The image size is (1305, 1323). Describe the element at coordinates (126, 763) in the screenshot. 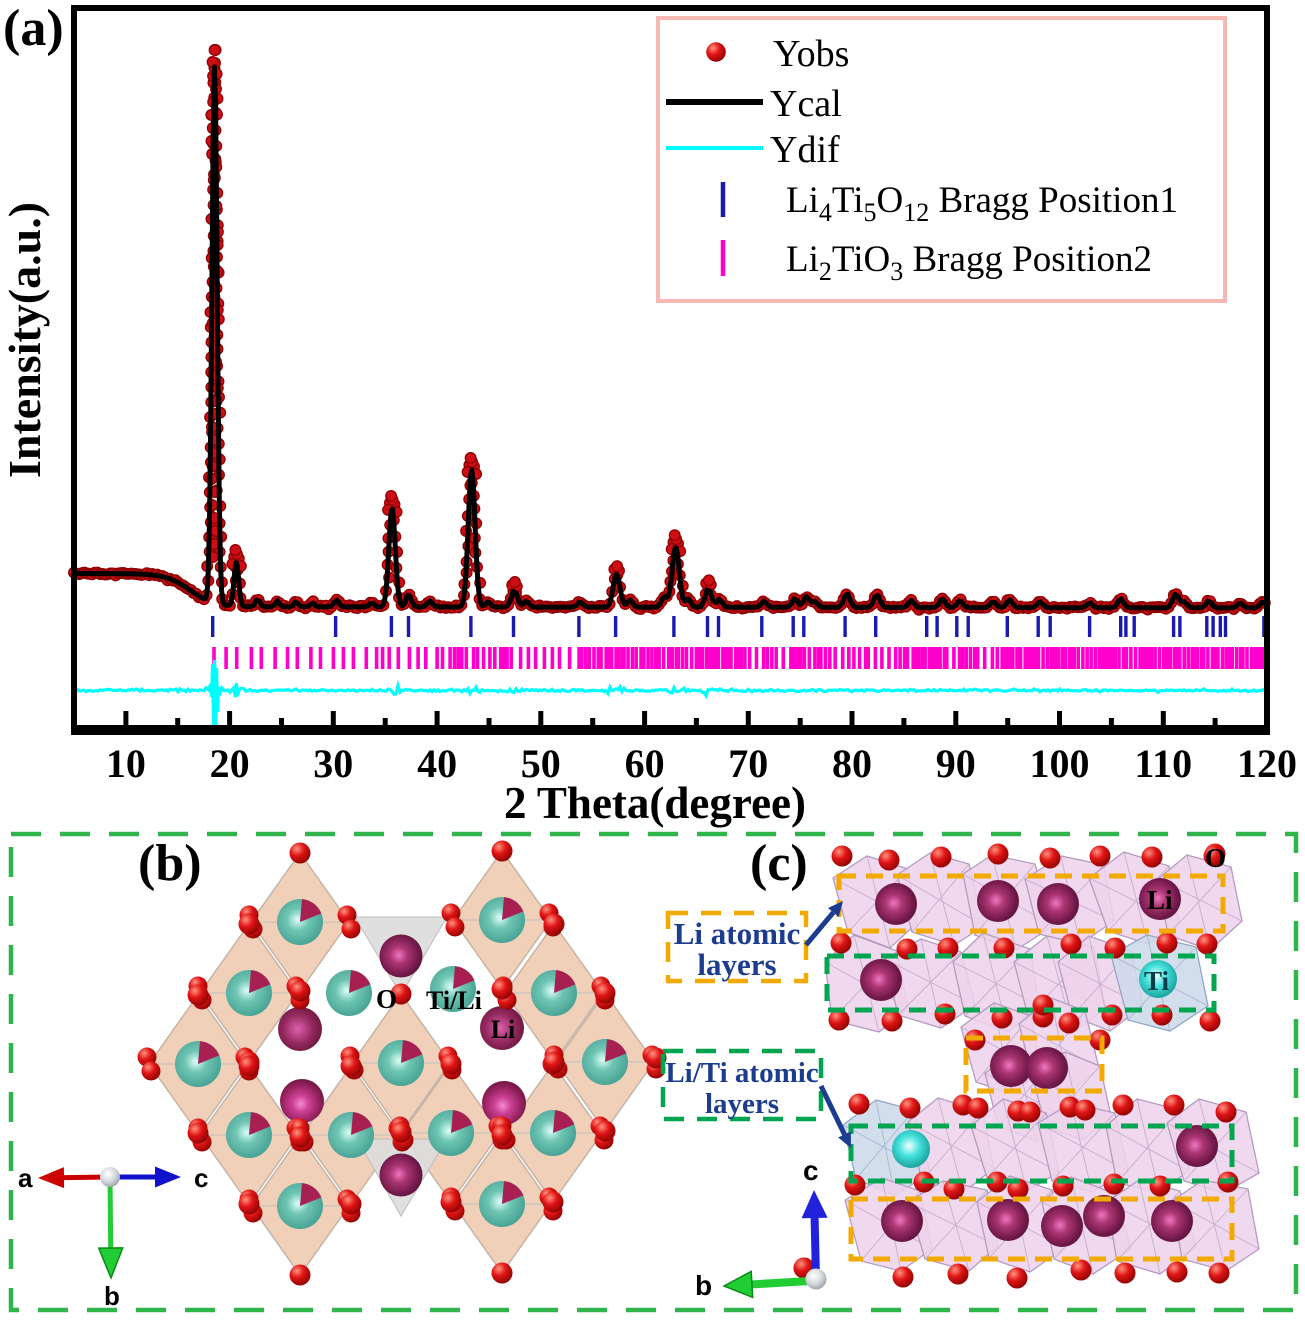

I see `svg-text: 10` at that location.